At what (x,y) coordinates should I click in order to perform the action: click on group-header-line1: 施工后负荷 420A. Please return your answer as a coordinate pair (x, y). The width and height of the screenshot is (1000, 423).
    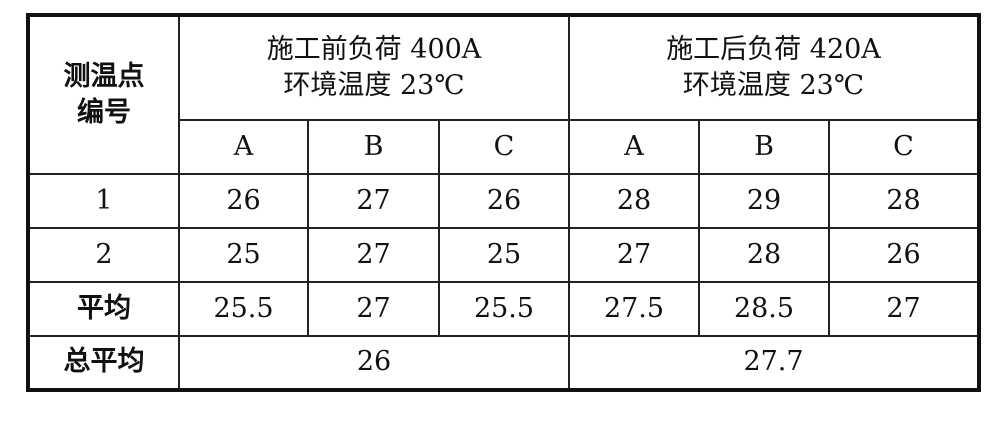
    Looking at the image, I should click on (773, 49).